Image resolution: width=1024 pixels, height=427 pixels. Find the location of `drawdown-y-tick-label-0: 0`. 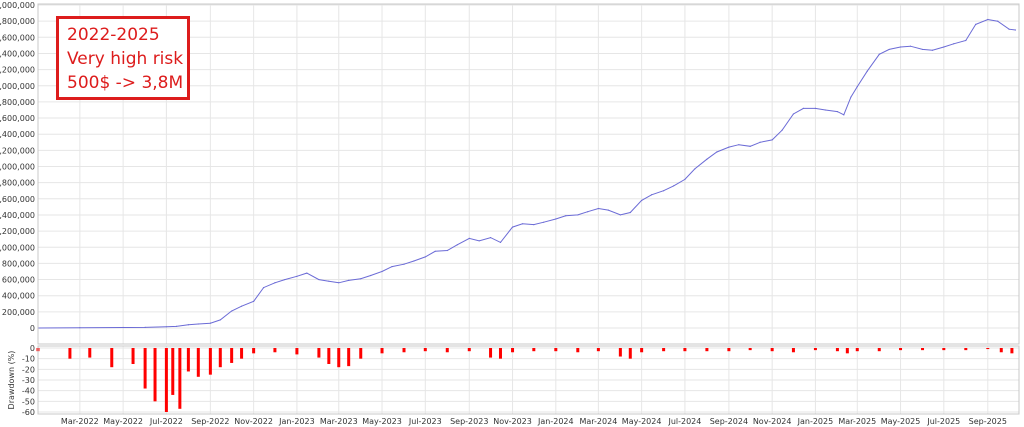

drawdown-y-tick-label-0: 0 is located at coordinates (32, 348).